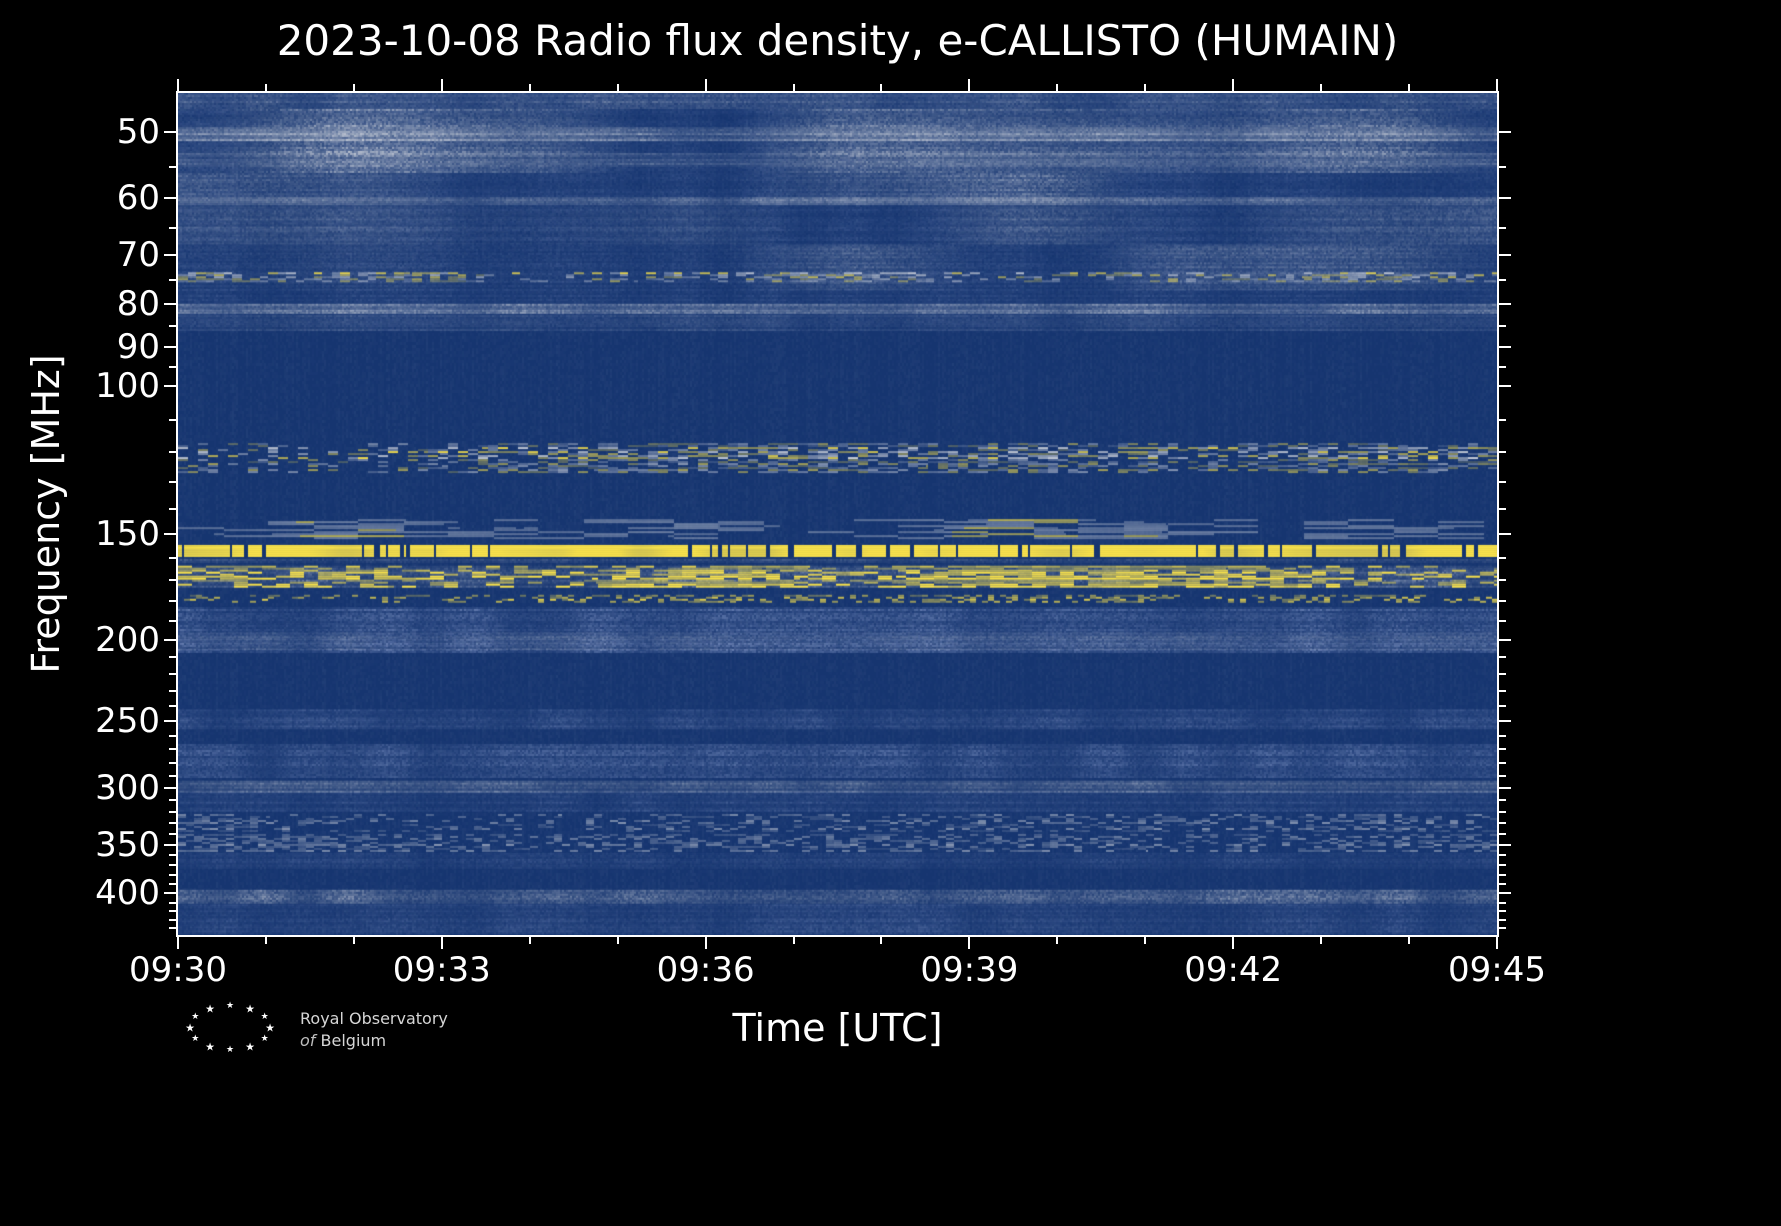 This screenshot has height=1226, width=1781. I want to click on x-tick-label: 09:42, so click(1233, 970).